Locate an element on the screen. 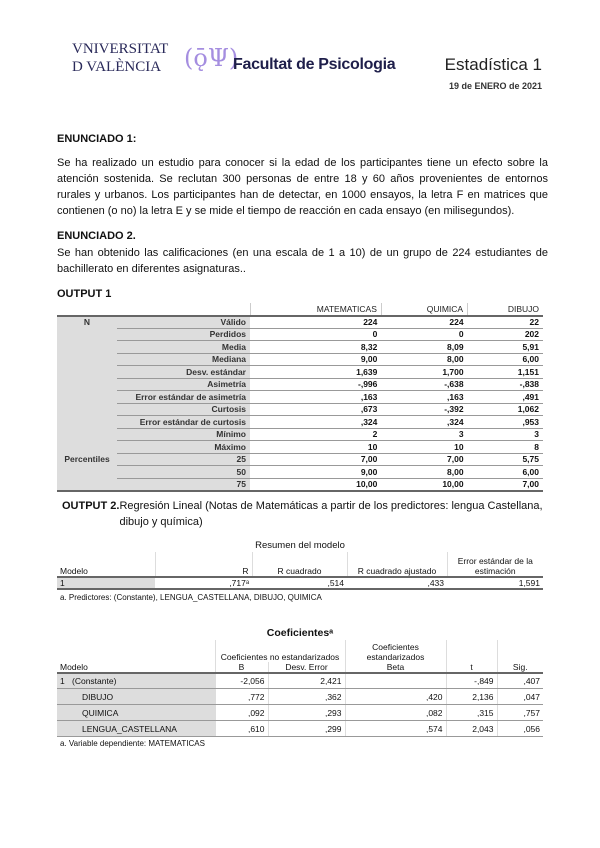 Image resolution: width=600 pixels, height=848 pixels. cell-value: 1,639 is located at coordinates (316, 372).